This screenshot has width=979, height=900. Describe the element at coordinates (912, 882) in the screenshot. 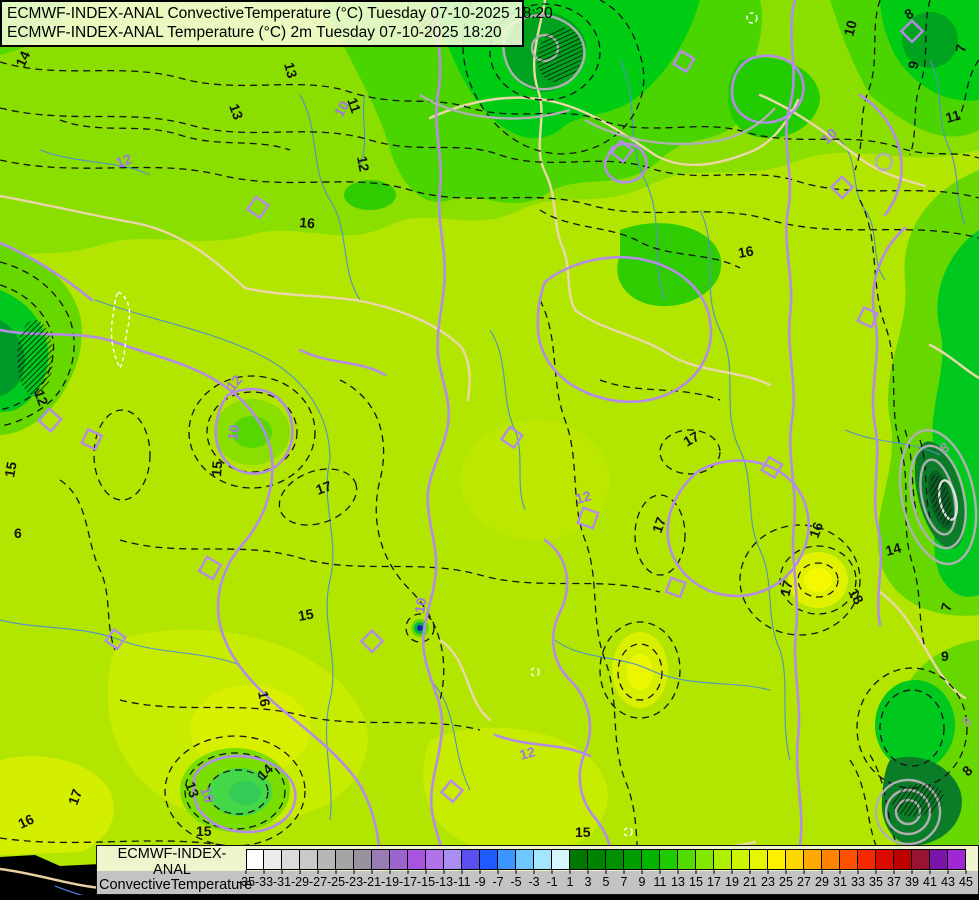

I see `colorbar-tick-label: 39` at that location.